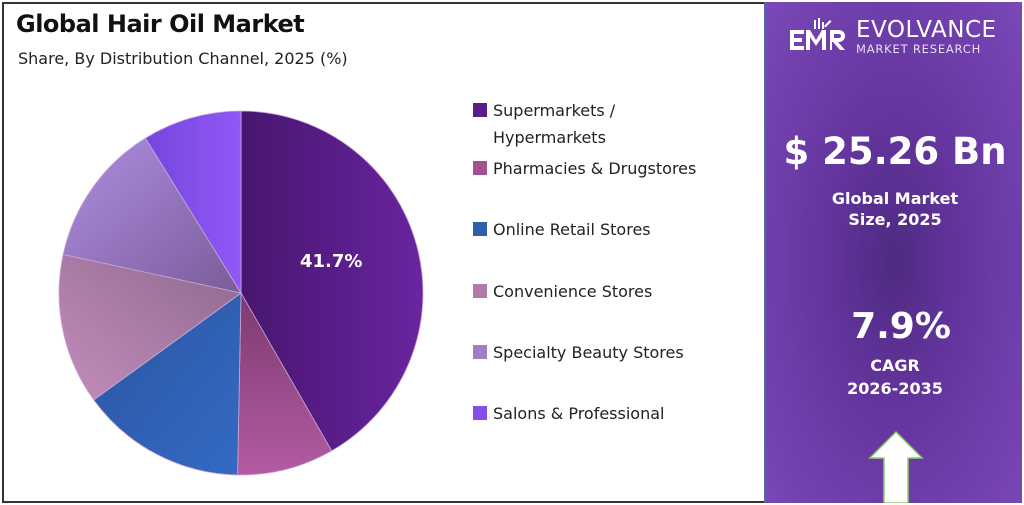 The width and height of the screenshot is (1024, 505). I want to click on legend-label-line2: Hypermarkets, so click(549, 137).